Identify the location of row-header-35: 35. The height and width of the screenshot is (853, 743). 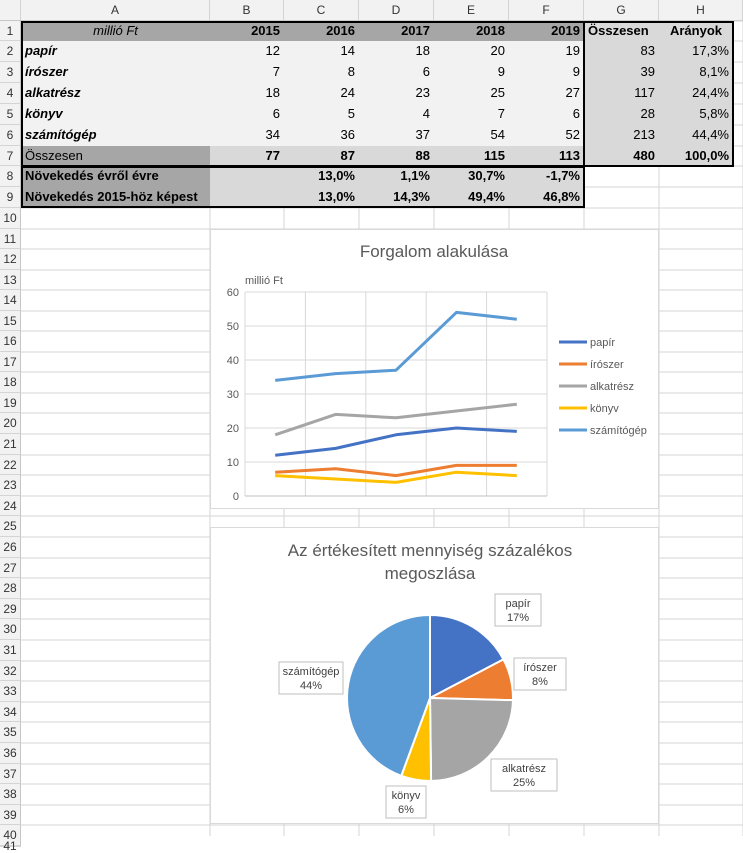
(10, 732).